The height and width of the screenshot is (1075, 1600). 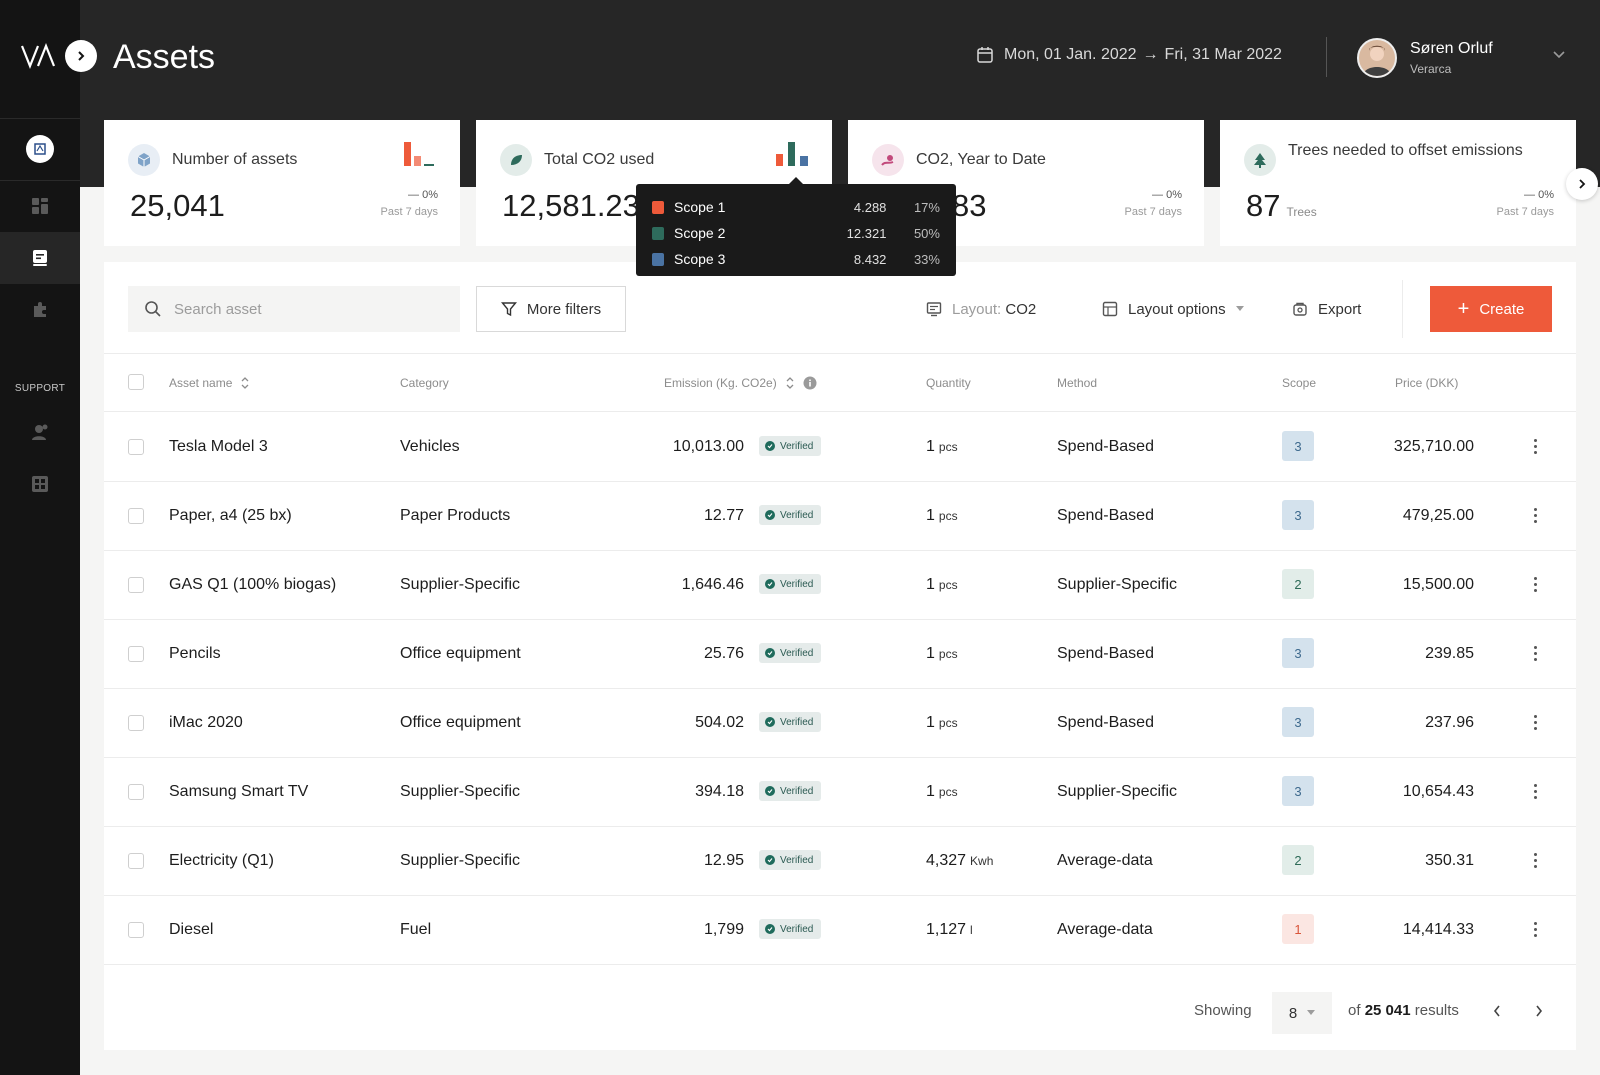 I want to click on user-organization: Verarca, so click(x=1431, y=69).